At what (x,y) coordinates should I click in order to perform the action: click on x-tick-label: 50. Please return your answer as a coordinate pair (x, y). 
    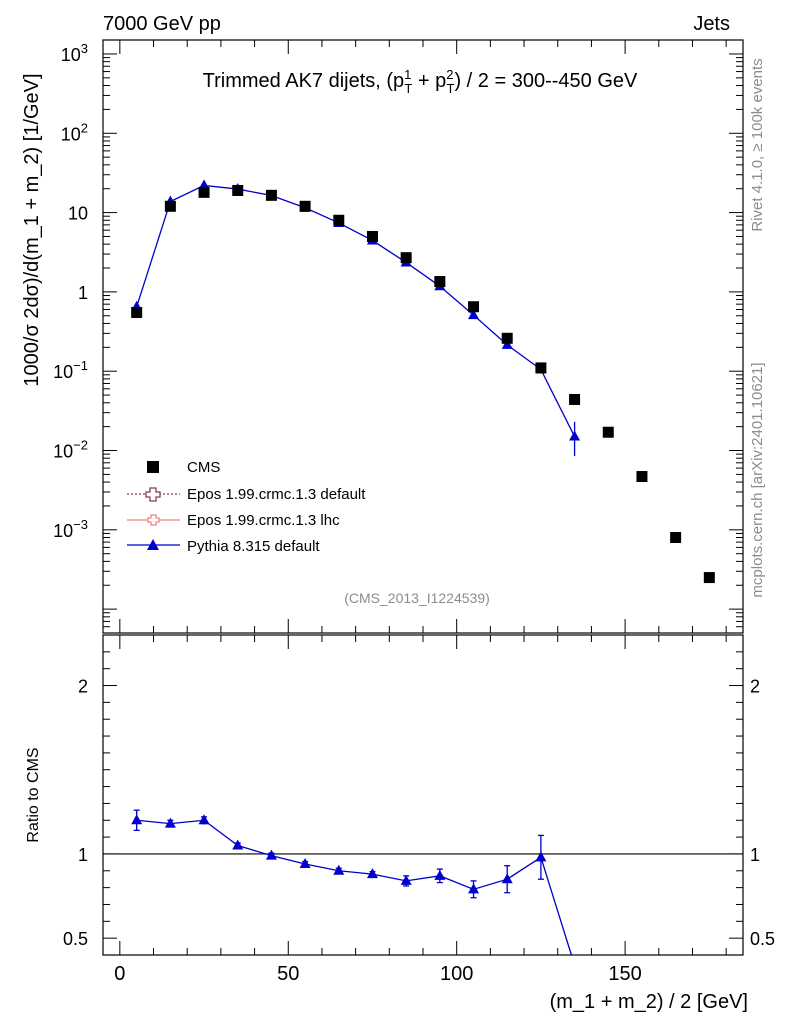
    Looking at the image, I should click on (288, 974).